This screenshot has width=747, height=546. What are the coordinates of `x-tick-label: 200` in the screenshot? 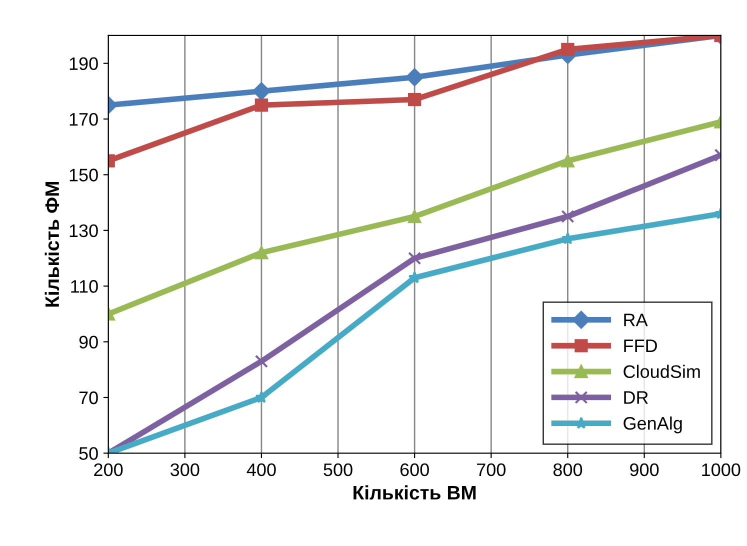 It's located at (108, 469).